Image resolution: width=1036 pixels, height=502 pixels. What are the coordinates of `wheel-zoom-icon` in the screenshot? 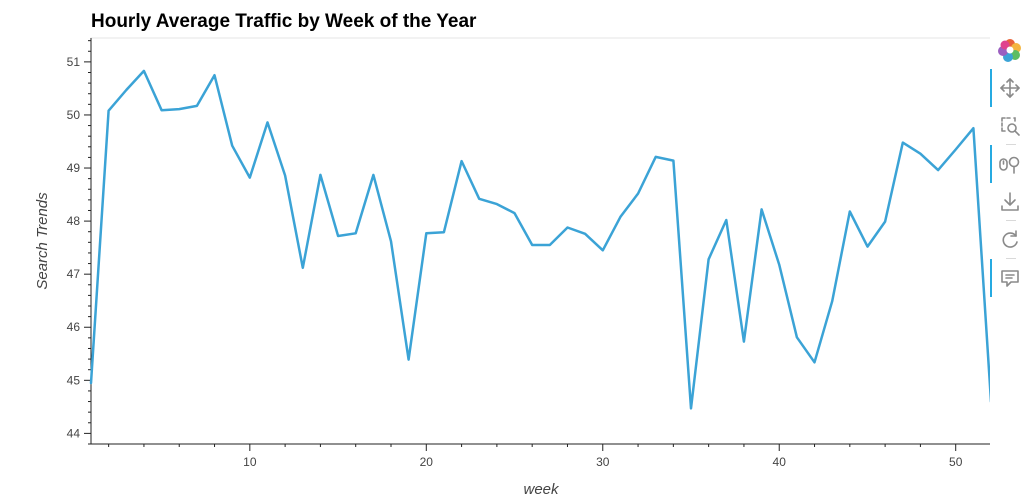 It's located at (1010, 164).